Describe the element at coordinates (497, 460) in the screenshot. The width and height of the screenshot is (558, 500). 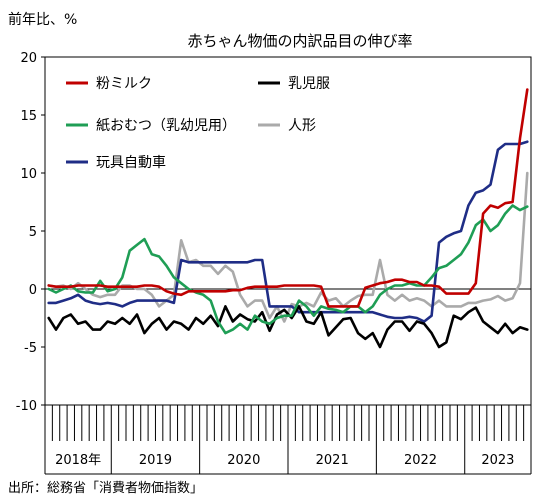
I see `x-tick-label: 2023` at that location.